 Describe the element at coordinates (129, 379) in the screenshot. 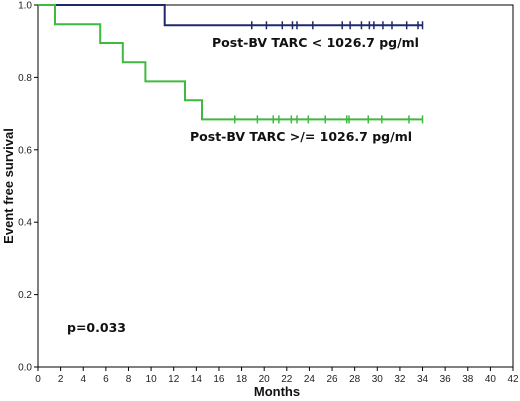

I see `x-tick-label: 8` at that location.